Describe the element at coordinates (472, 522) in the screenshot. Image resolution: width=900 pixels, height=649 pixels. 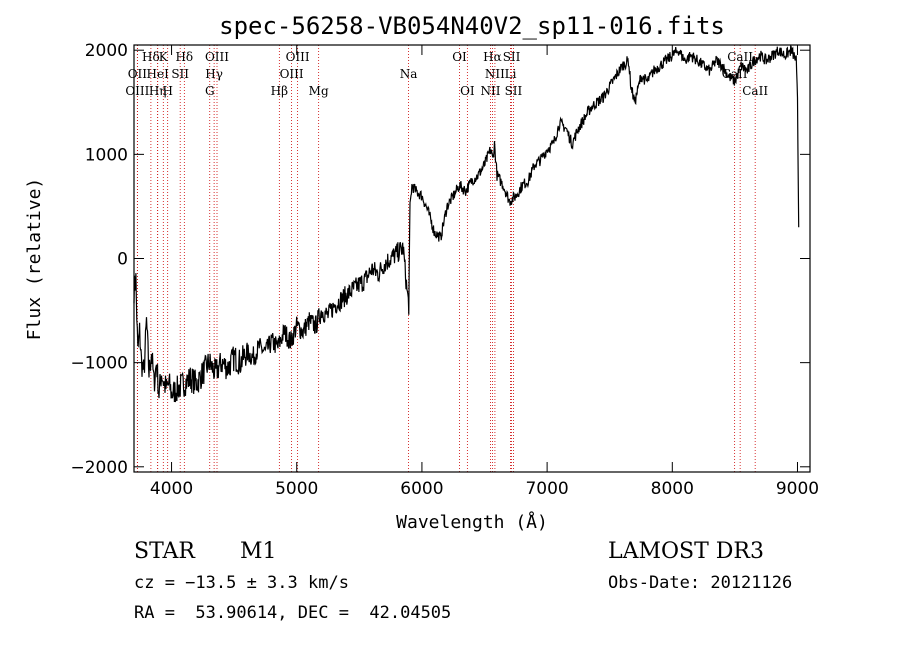
I see `x-axis-label: Wavelength (Å)` at that location.